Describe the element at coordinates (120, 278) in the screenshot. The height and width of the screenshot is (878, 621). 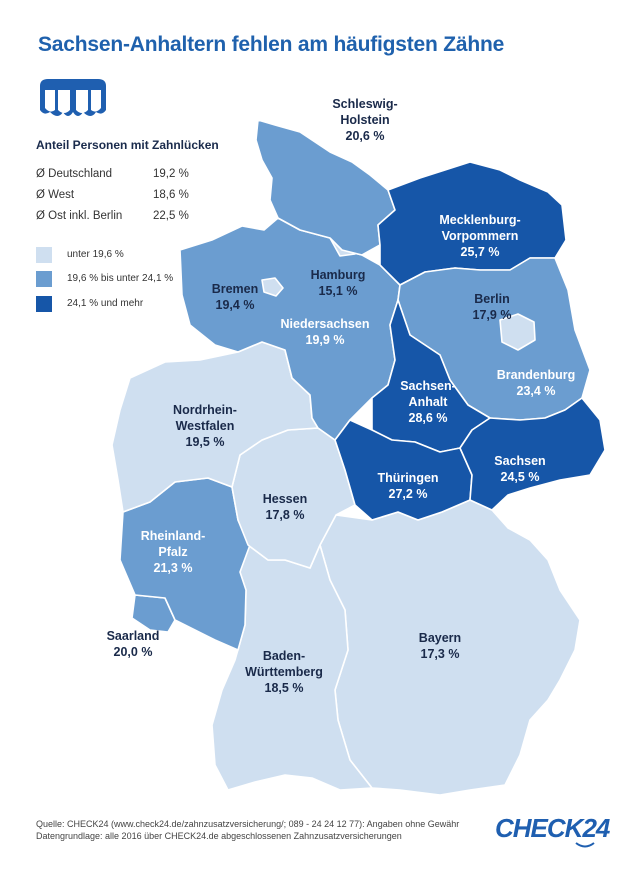
I see `legend-label: 19,6 % bis unter 24,1 %` at that location.